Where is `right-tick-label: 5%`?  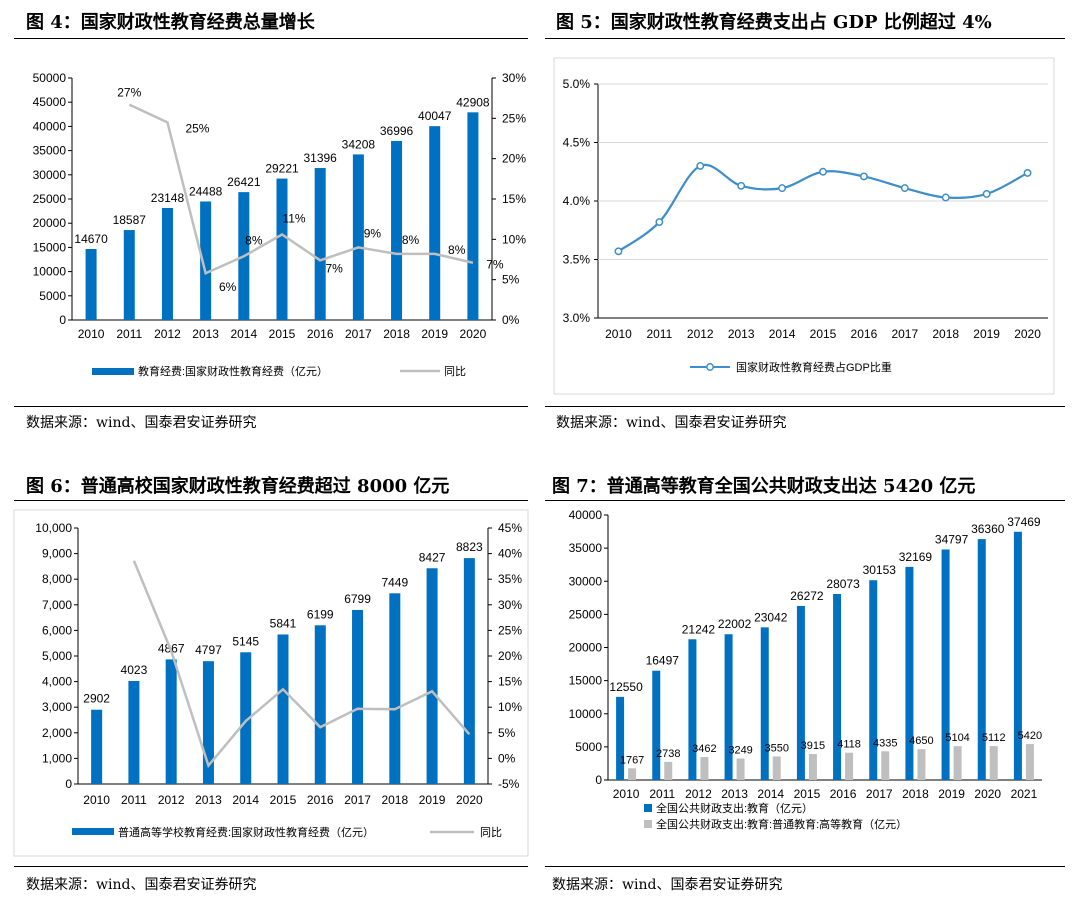
right-tick-label: 5% is located at coordinates (507, 733).